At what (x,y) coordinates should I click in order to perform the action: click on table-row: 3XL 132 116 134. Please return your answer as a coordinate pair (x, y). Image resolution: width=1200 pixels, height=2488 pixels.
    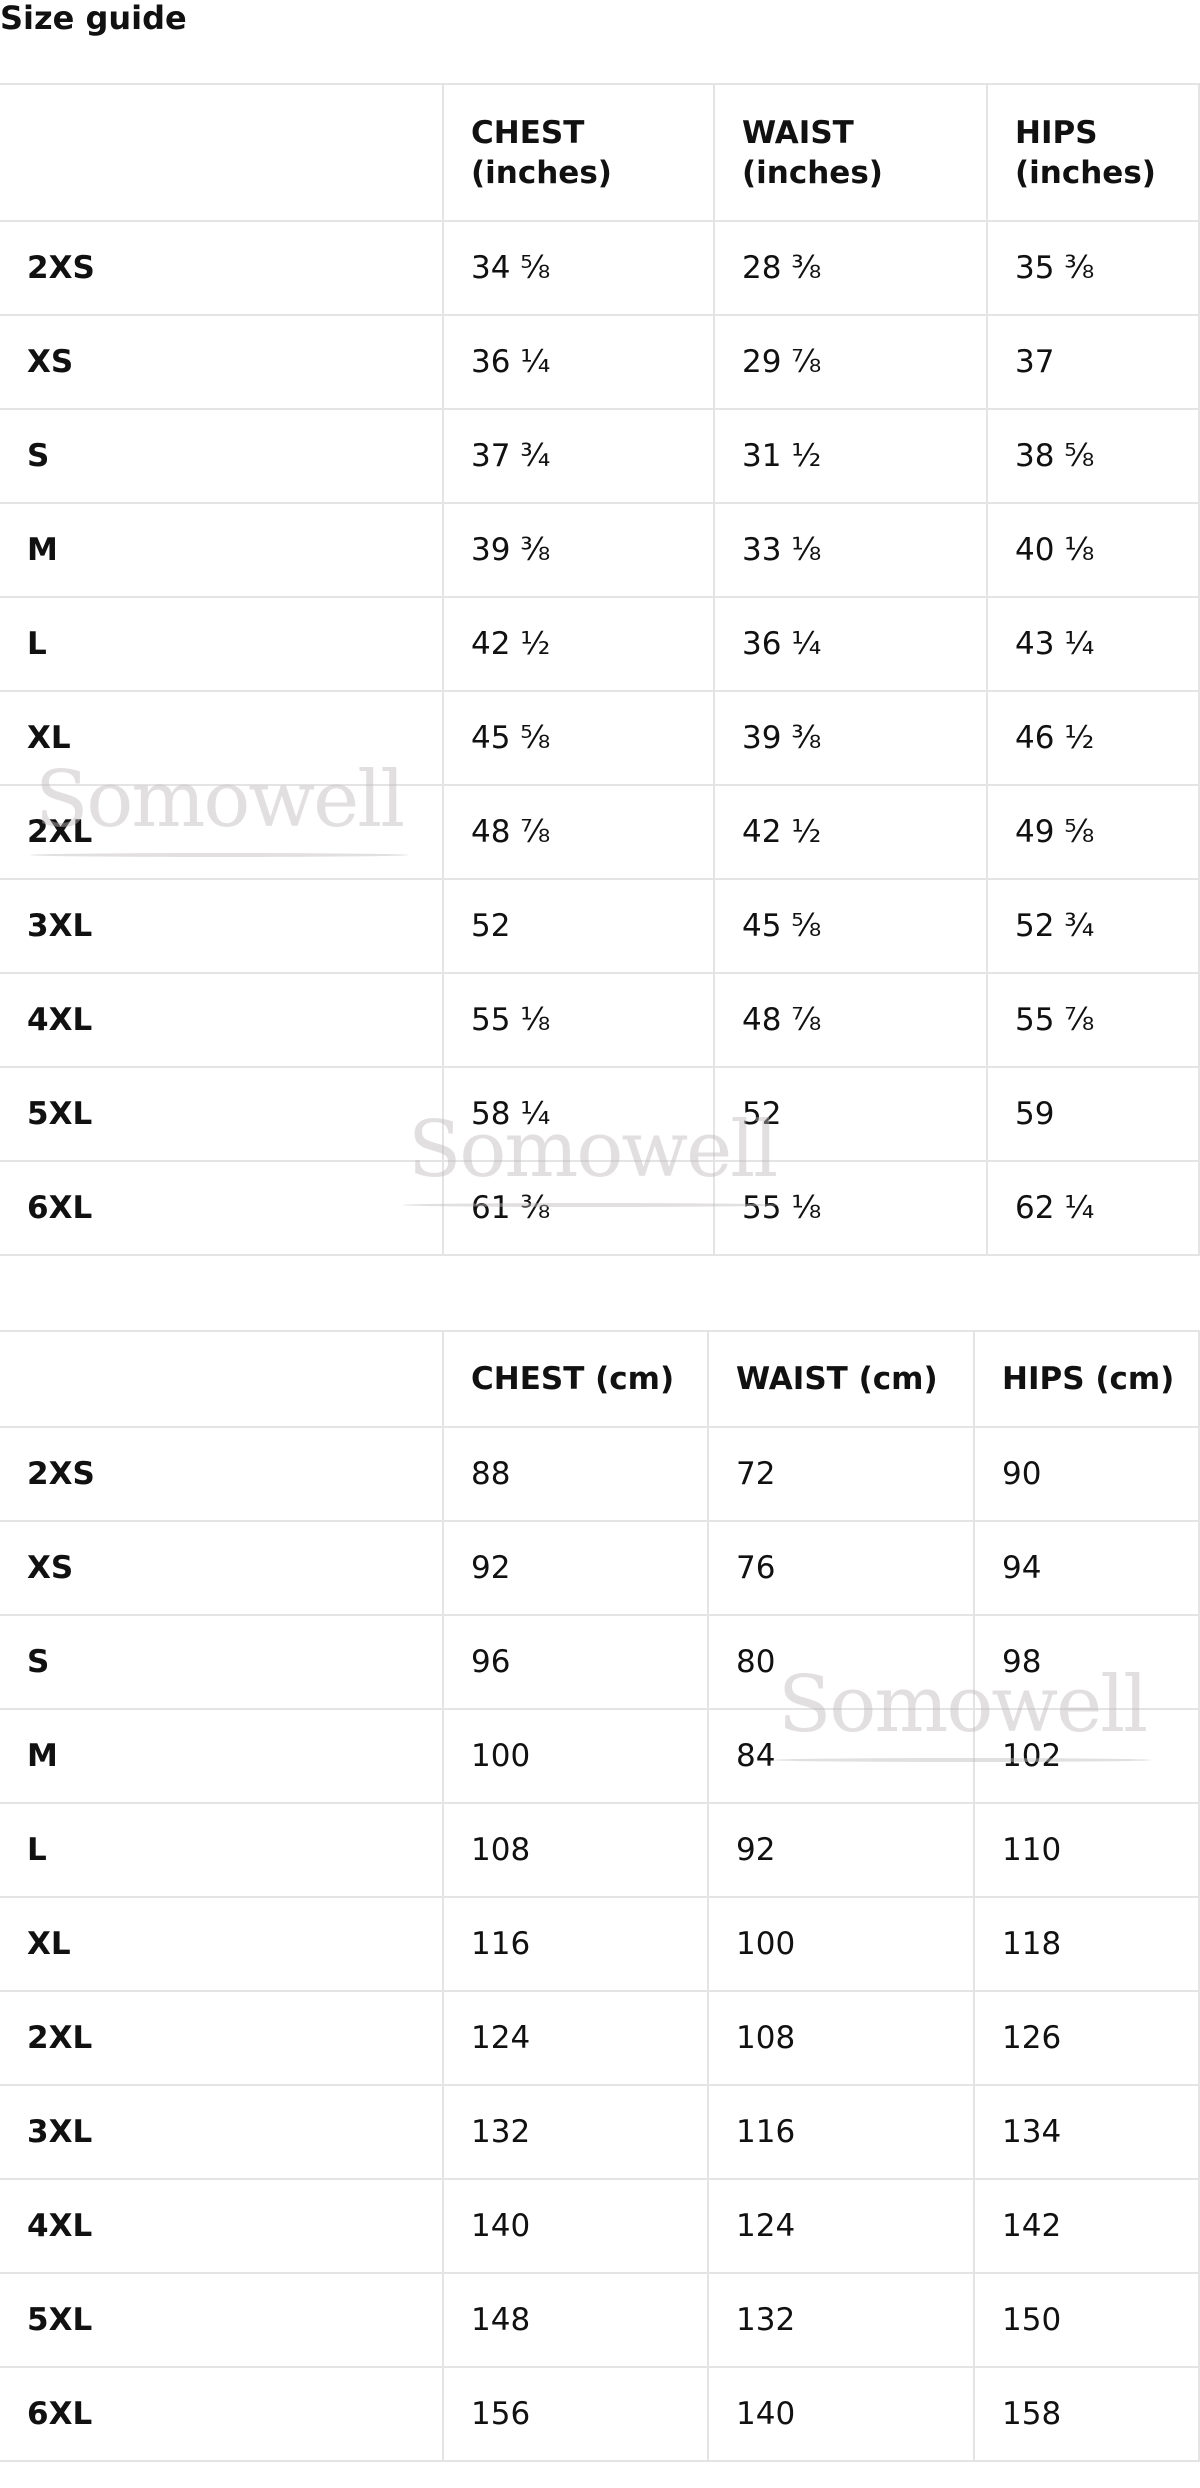
    Looking at the image, I should click on (600, 2132).